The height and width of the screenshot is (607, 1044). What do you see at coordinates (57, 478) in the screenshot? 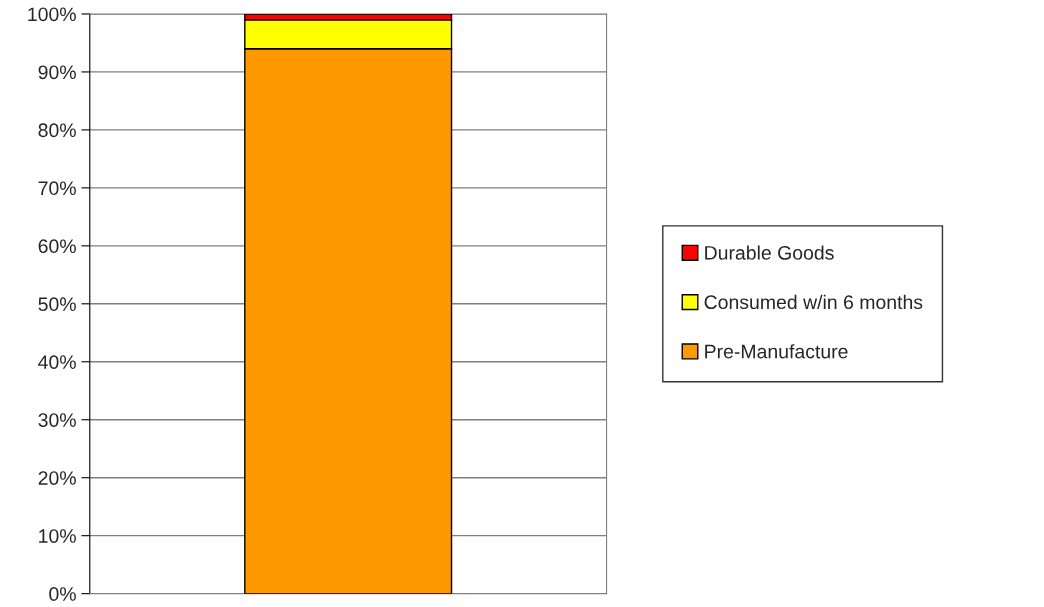
I see `y-tick-label: 20%` at bounding box center [57, 478].